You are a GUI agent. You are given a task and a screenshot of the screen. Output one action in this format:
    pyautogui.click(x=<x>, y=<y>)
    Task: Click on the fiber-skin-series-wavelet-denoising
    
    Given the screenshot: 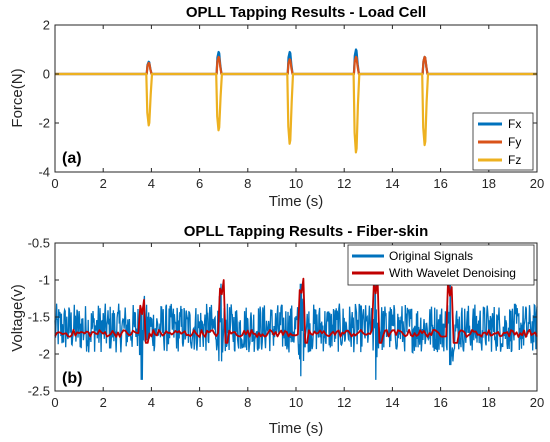 What is the action you would take?
    pyautogui.click(x=296, y=310)
    